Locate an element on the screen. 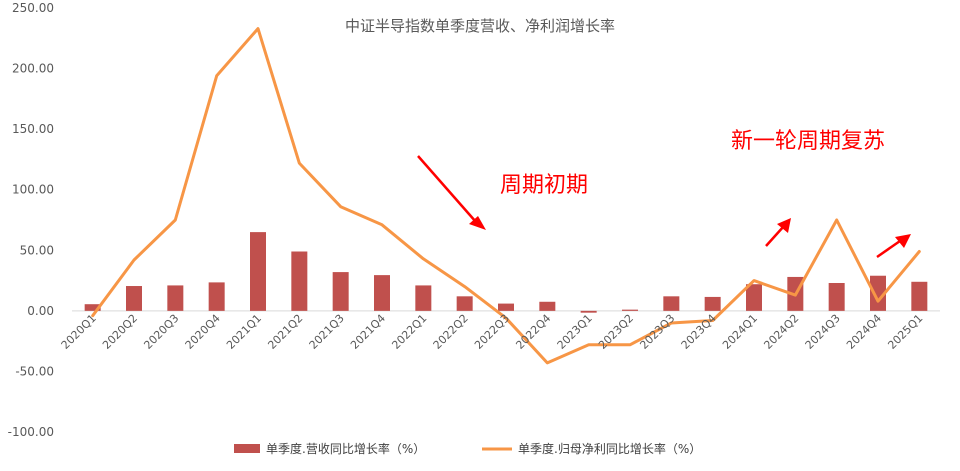  y-tick-label: -50.00 is located at coordinates (34, 371).